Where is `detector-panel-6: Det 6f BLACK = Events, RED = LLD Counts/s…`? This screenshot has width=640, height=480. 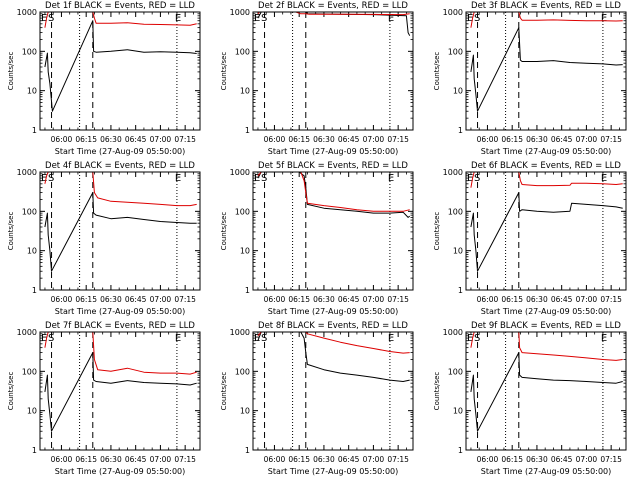 detector-panel-6: Det 6f BLACK = Events, RED = LLD Counts/s… is located at coordinates (530, 238).